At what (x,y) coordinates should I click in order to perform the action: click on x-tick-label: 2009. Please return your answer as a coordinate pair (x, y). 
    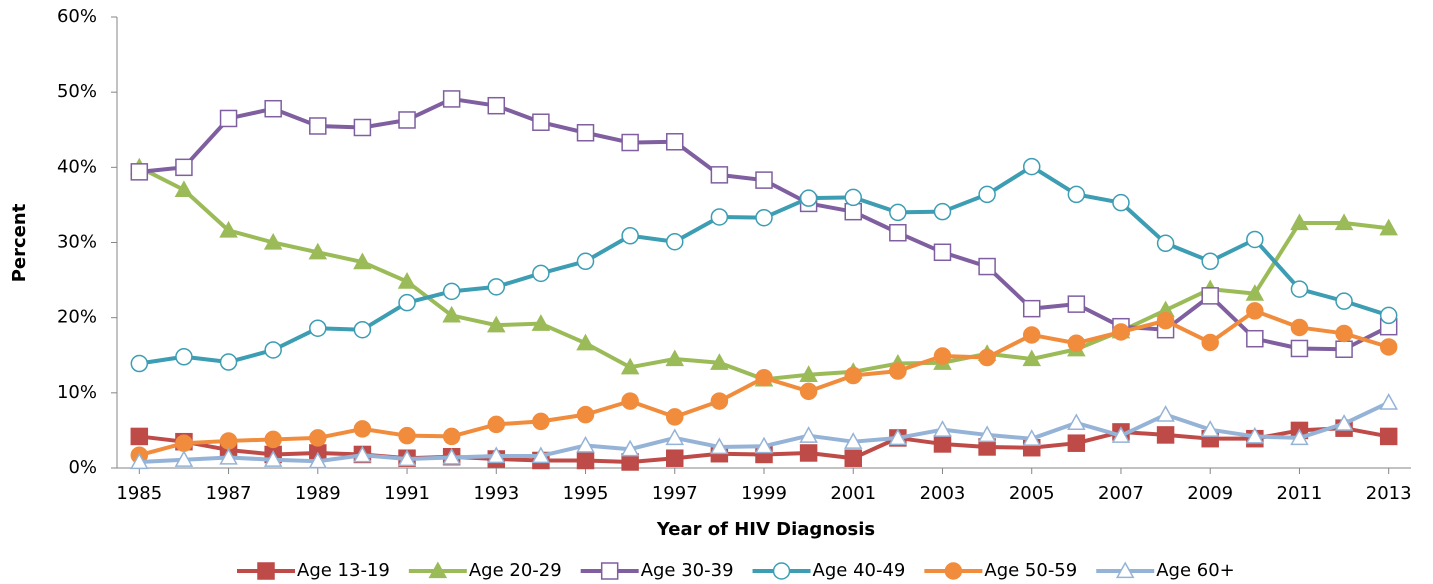
    Looking at the image, I should click on (1210, 493).